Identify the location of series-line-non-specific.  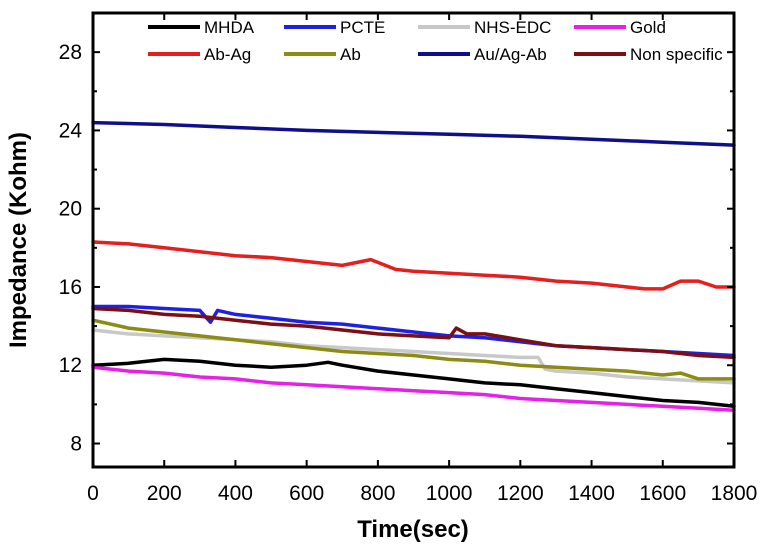
(413, 333).